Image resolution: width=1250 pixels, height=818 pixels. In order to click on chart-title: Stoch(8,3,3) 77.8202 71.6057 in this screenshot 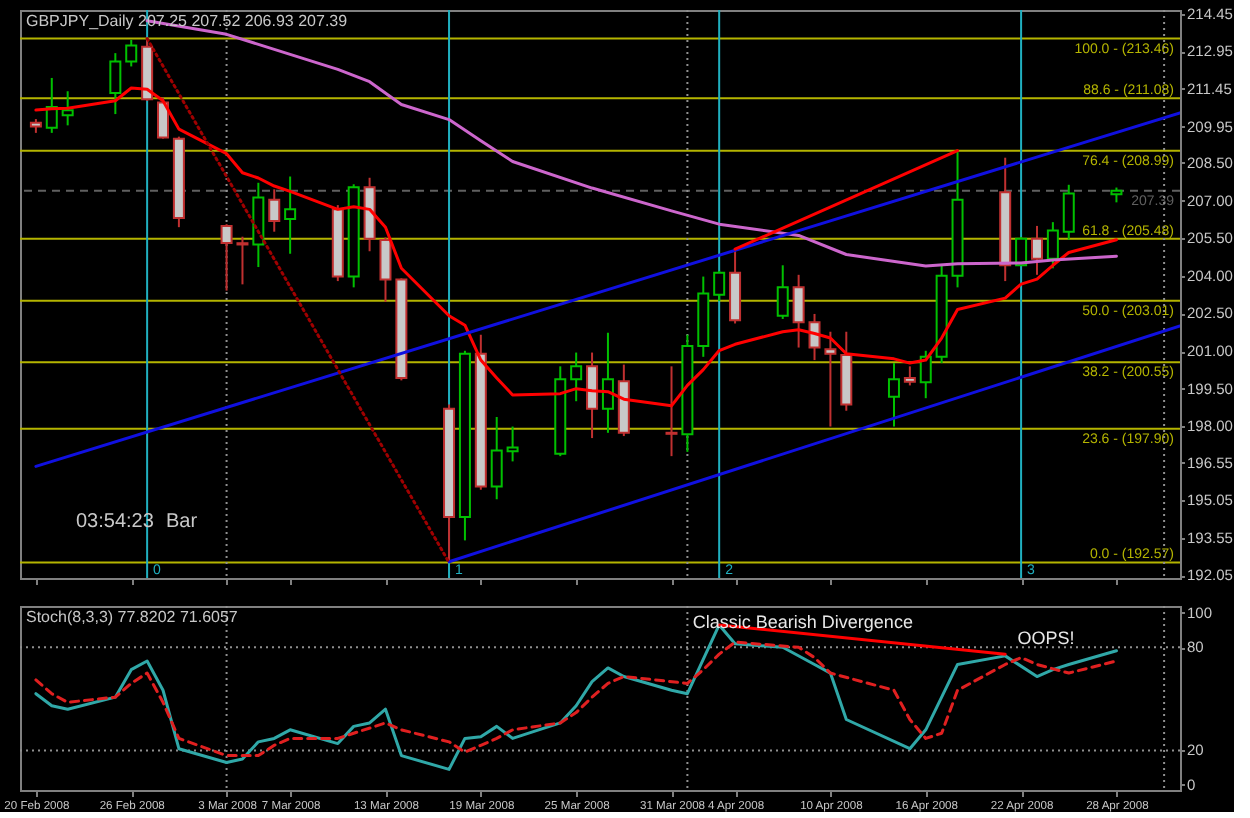, I will do `click(132, 617)`.